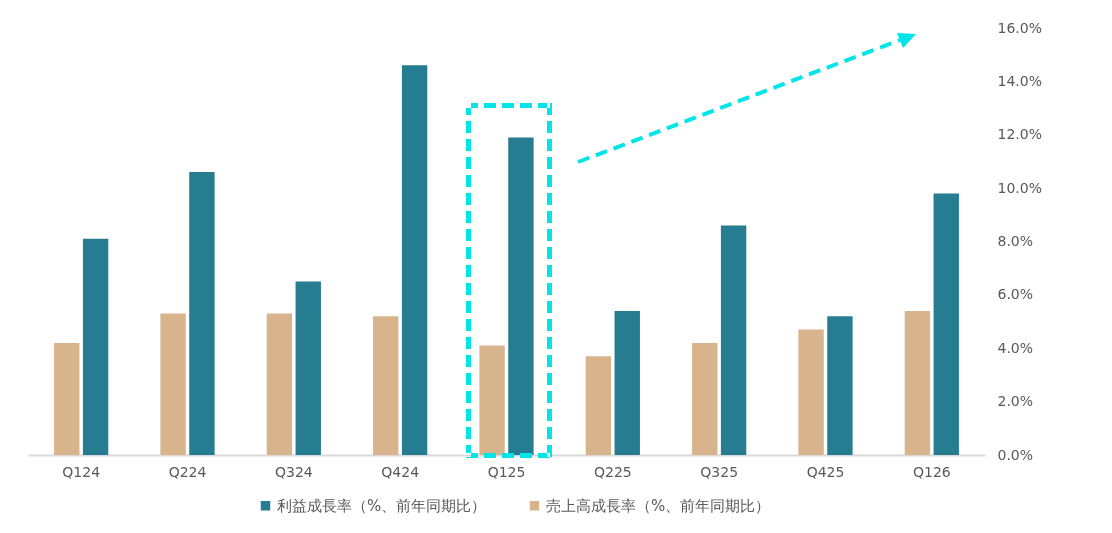 The width and height of the screenshot is (1112, 533). I want to click on legend-label: 利益成長率（%、前年同期比）, so click(382, 505).